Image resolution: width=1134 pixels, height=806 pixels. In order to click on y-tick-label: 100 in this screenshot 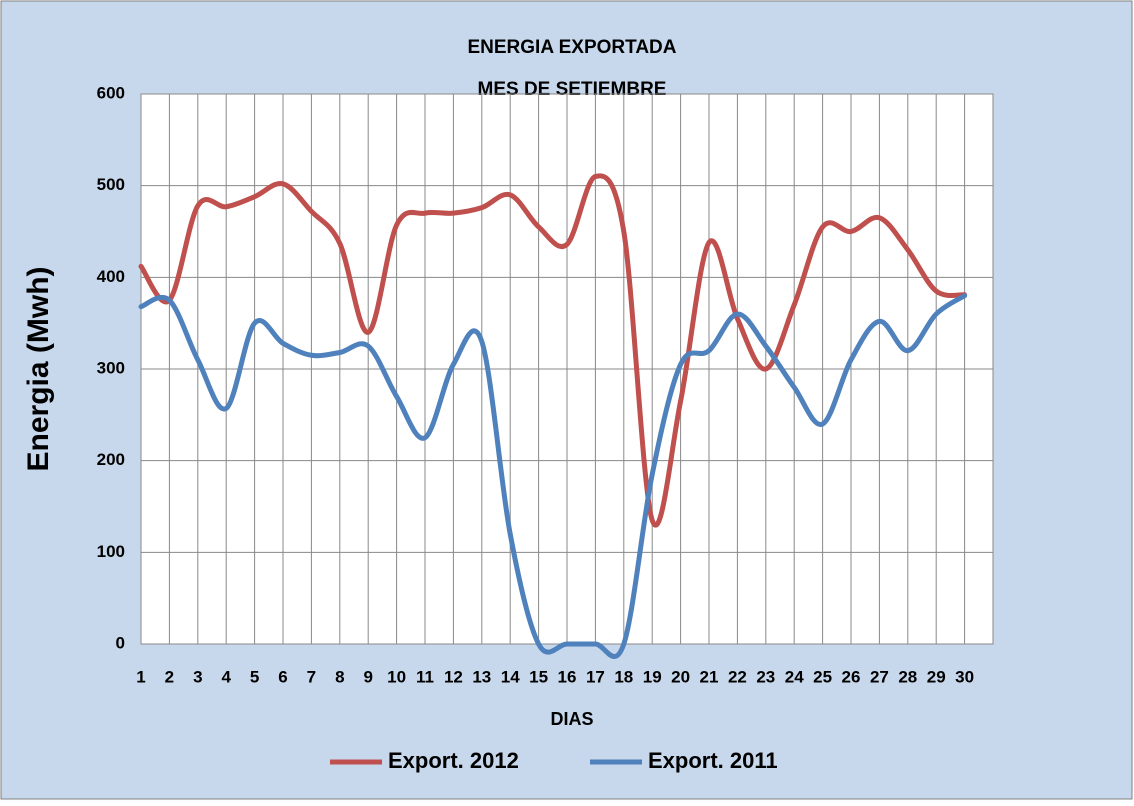, I will do `click(111, 551)`.